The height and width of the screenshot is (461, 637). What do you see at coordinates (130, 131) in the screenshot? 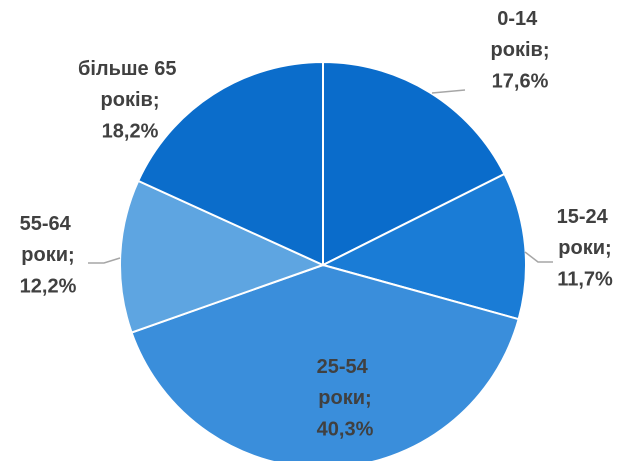
I see `value-label: 18,2%` at bounding box center [130, 131].